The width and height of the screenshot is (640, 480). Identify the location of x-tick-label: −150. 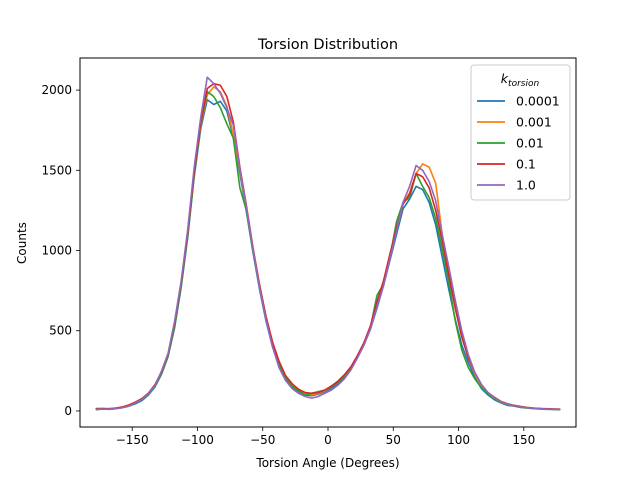
(132, 440).